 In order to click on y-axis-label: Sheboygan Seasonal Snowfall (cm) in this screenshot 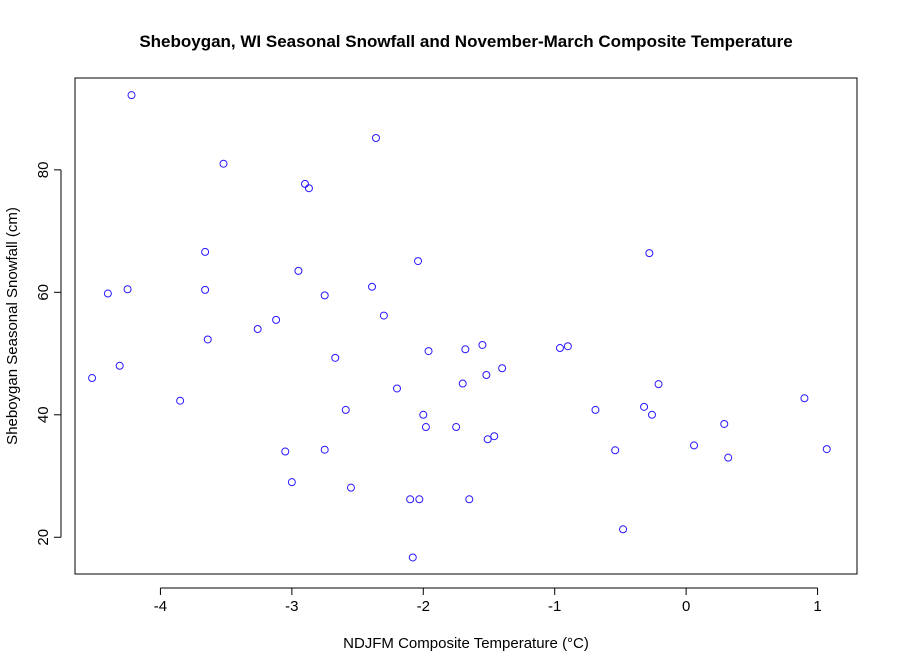, I will do `click(12, 326)`.